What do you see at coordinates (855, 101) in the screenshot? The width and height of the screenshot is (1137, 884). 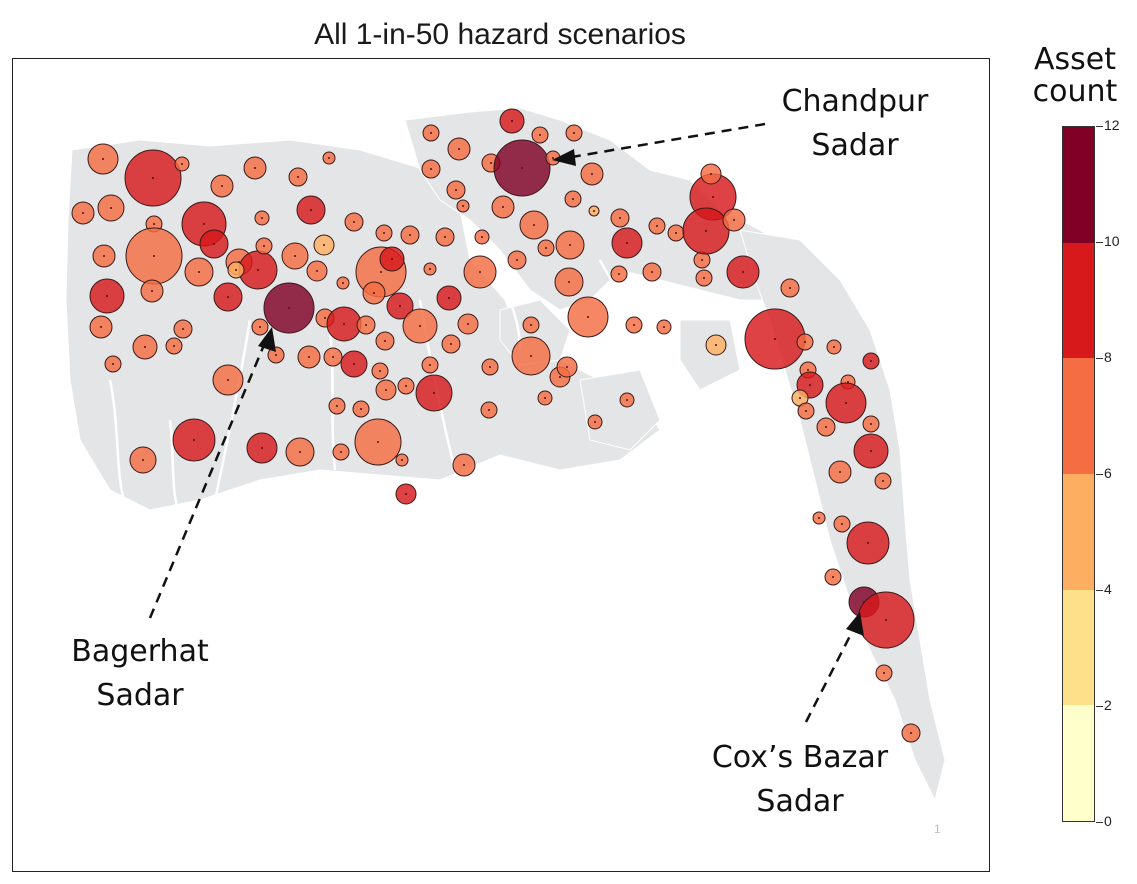 I see `callout-chandpur-line1: Chandpur` at bounding box center [855, 101].